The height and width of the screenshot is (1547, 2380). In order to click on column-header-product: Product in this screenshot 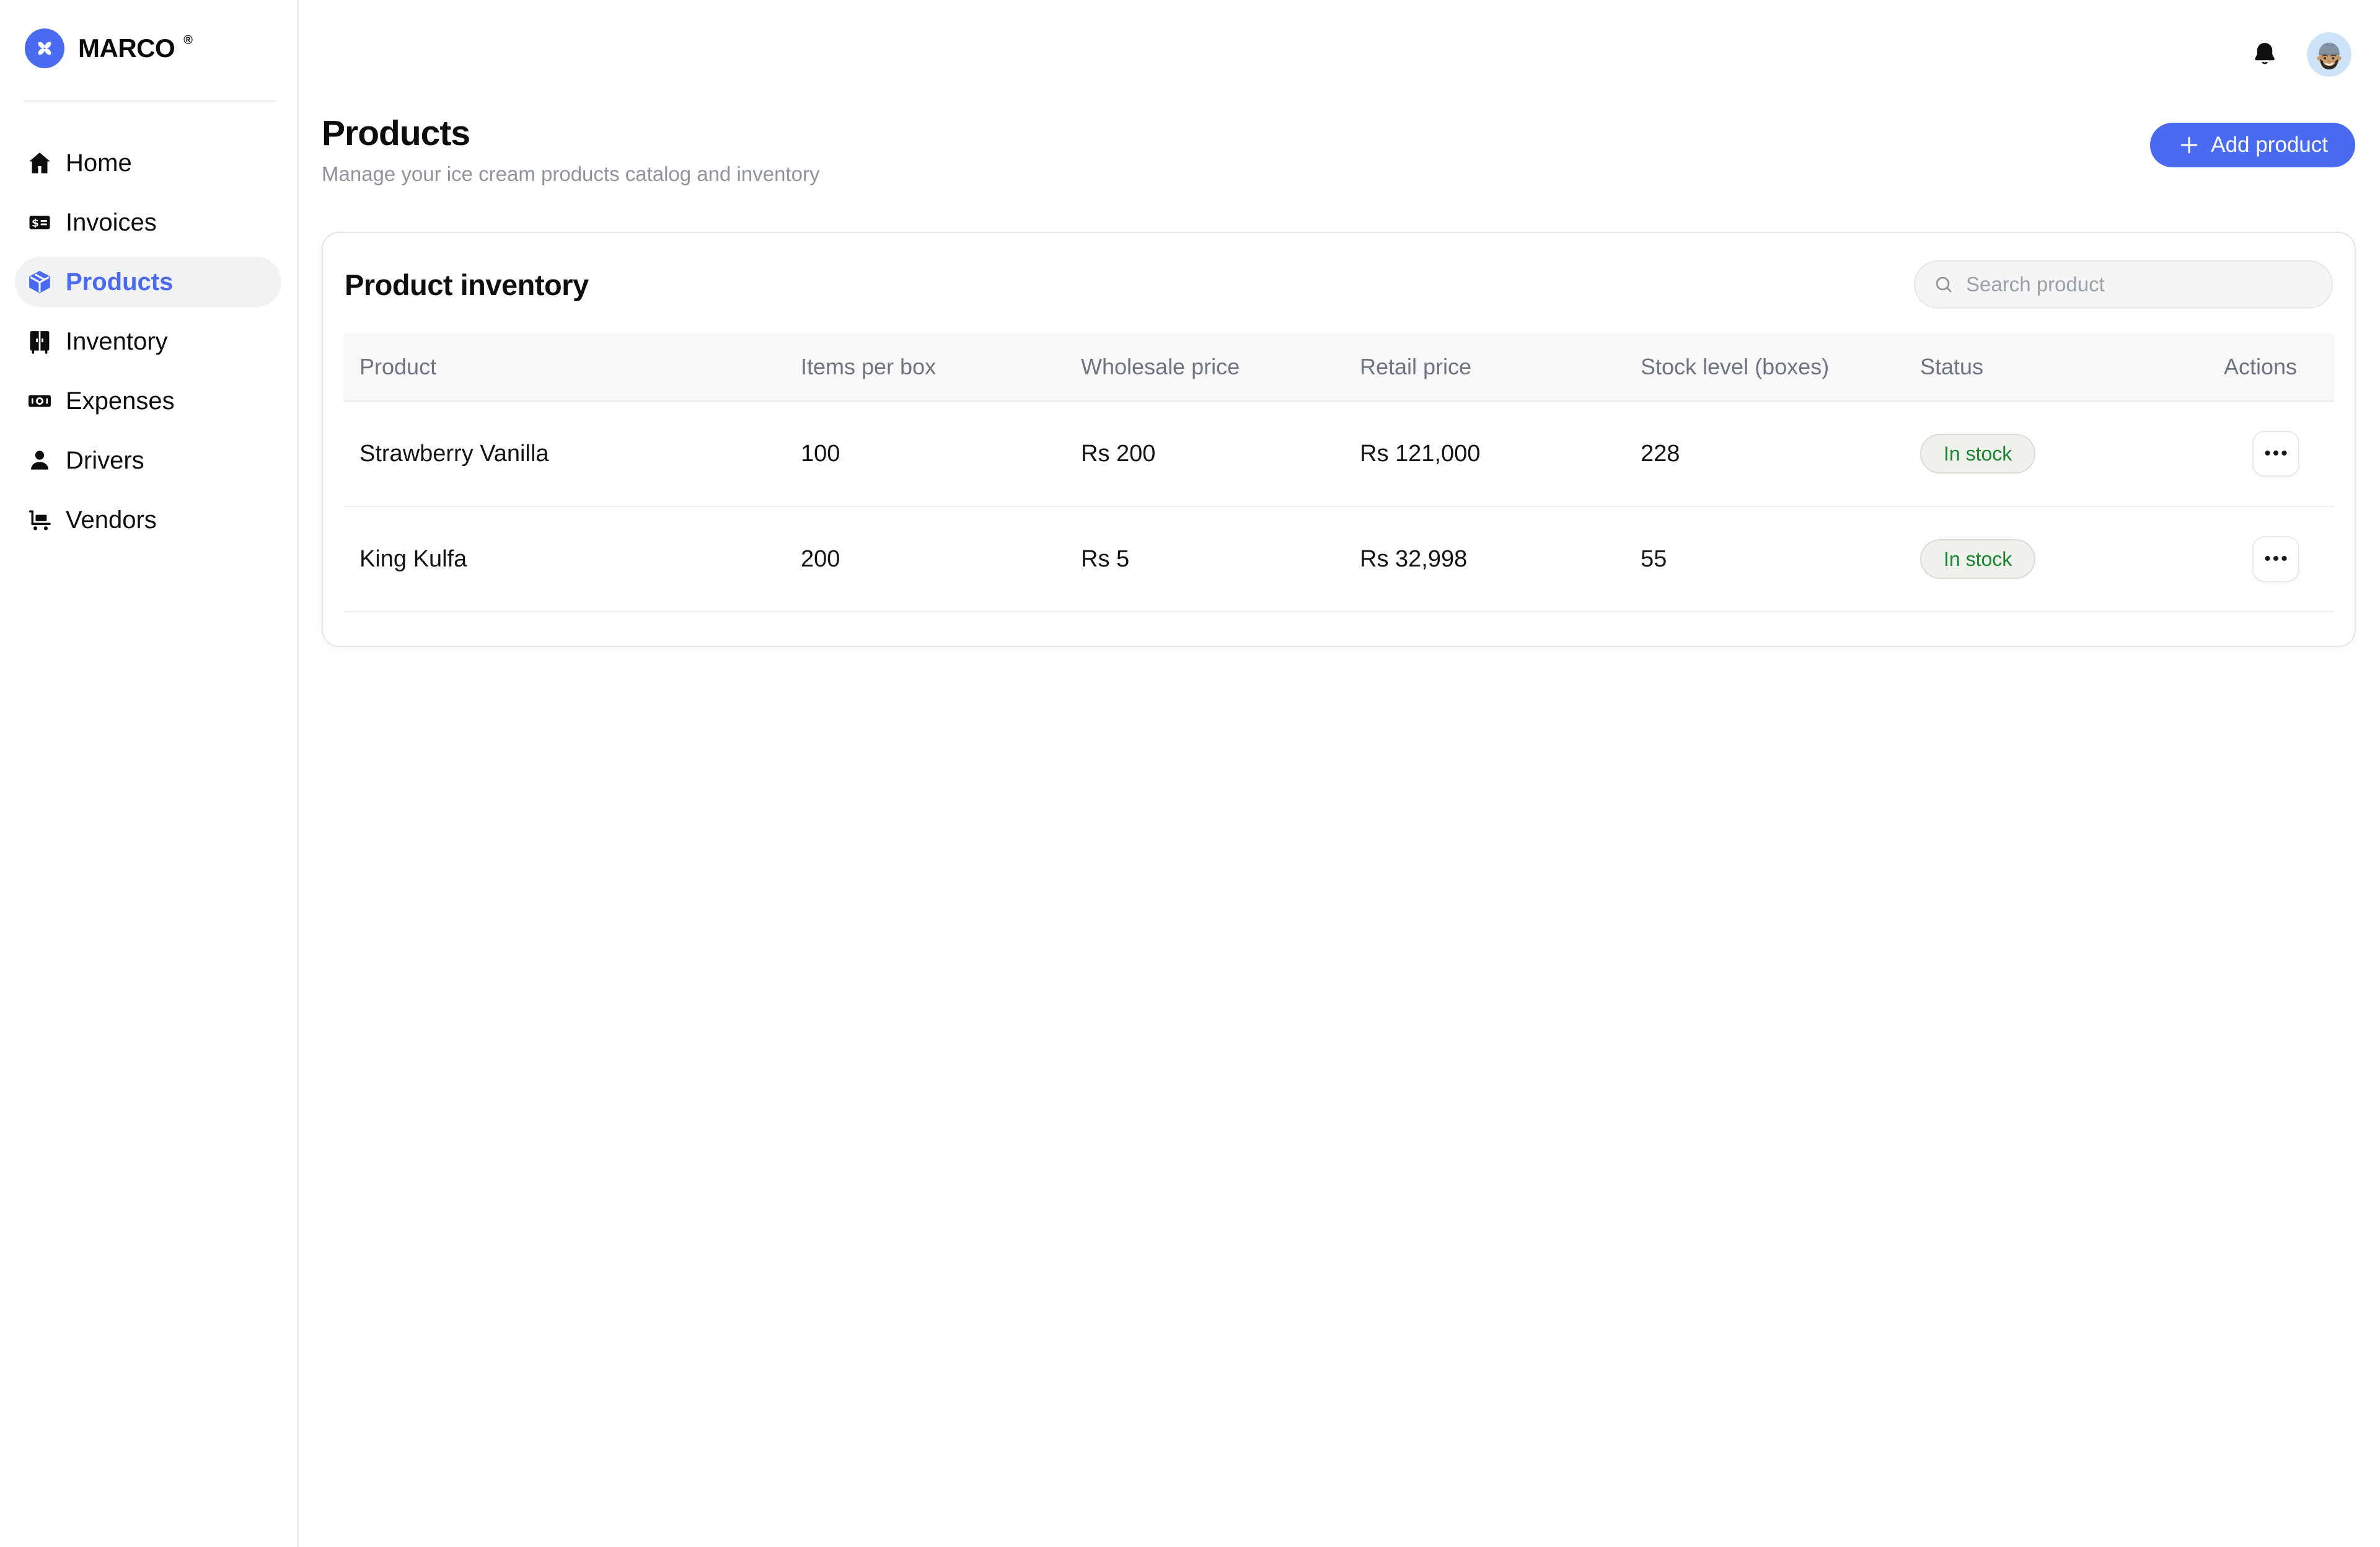, I will do `click(398, 366)`.